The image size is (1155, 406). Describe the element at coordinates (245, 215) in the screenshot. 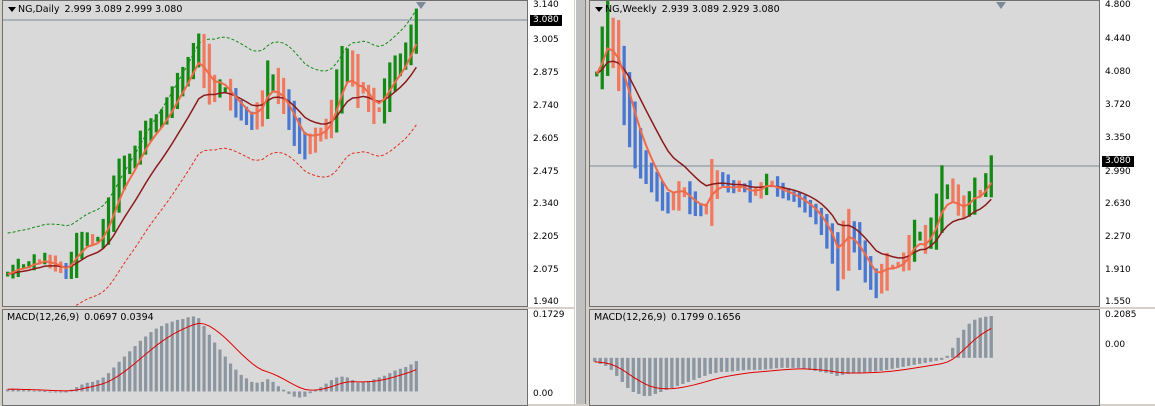

I see `envelope-lower-line` at that location.